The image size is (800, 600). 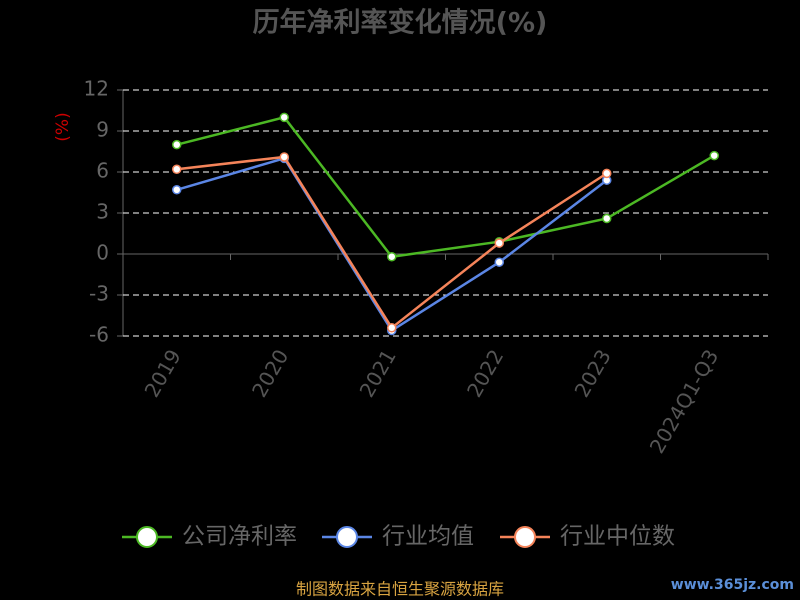 What do you see at coordinates (428, 537) in the screenshot?
I see `legend-label: 行业均值` at bounding box center [428, 537].